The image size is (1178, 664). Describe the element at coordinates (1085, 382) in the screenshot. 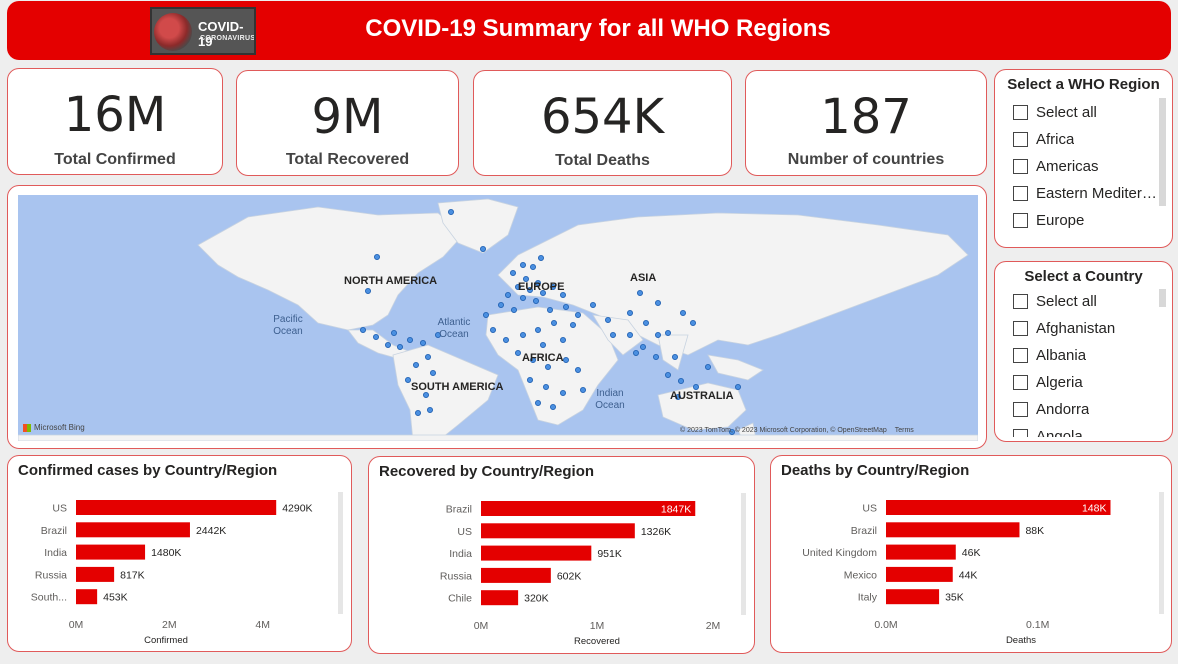

I see `country-option-algeria: Algeria` at that location.